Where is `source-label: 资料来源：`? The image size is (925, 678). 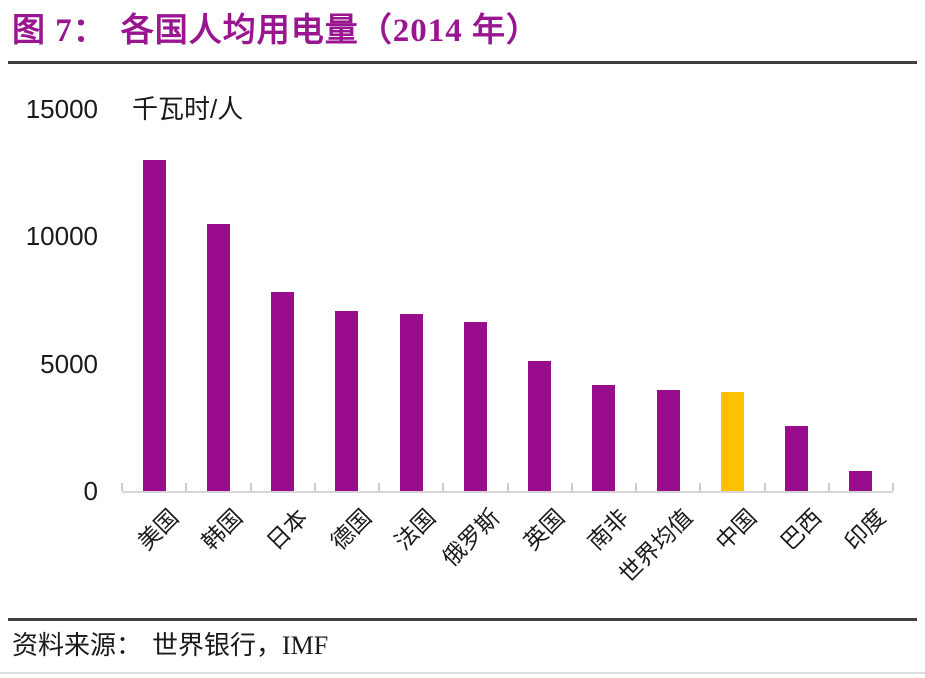 source-label: 资料来源： is located at coordinates (77, 645).